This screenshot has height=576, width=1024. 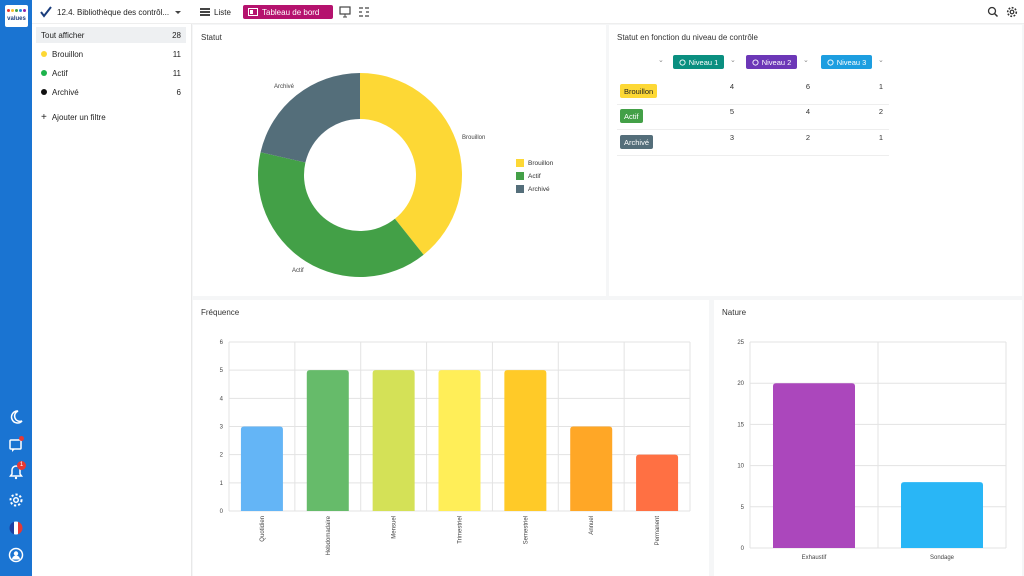 What do you see at coordinates (211, 37) in the screenshot?
I see `status-panel-title: Statut` at bounding box center [211, 37].